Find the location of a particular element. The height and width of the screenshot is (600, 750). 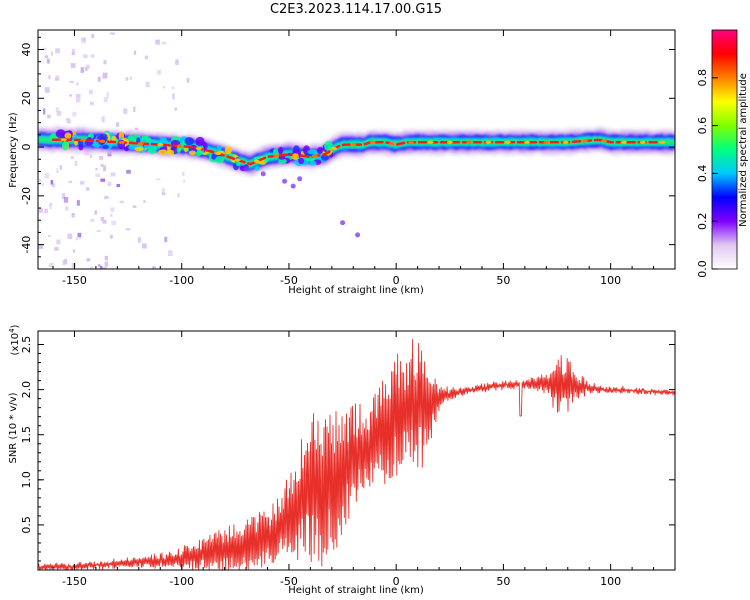

snr-scale-exponent: 4 is located at coordinates (12, 330).